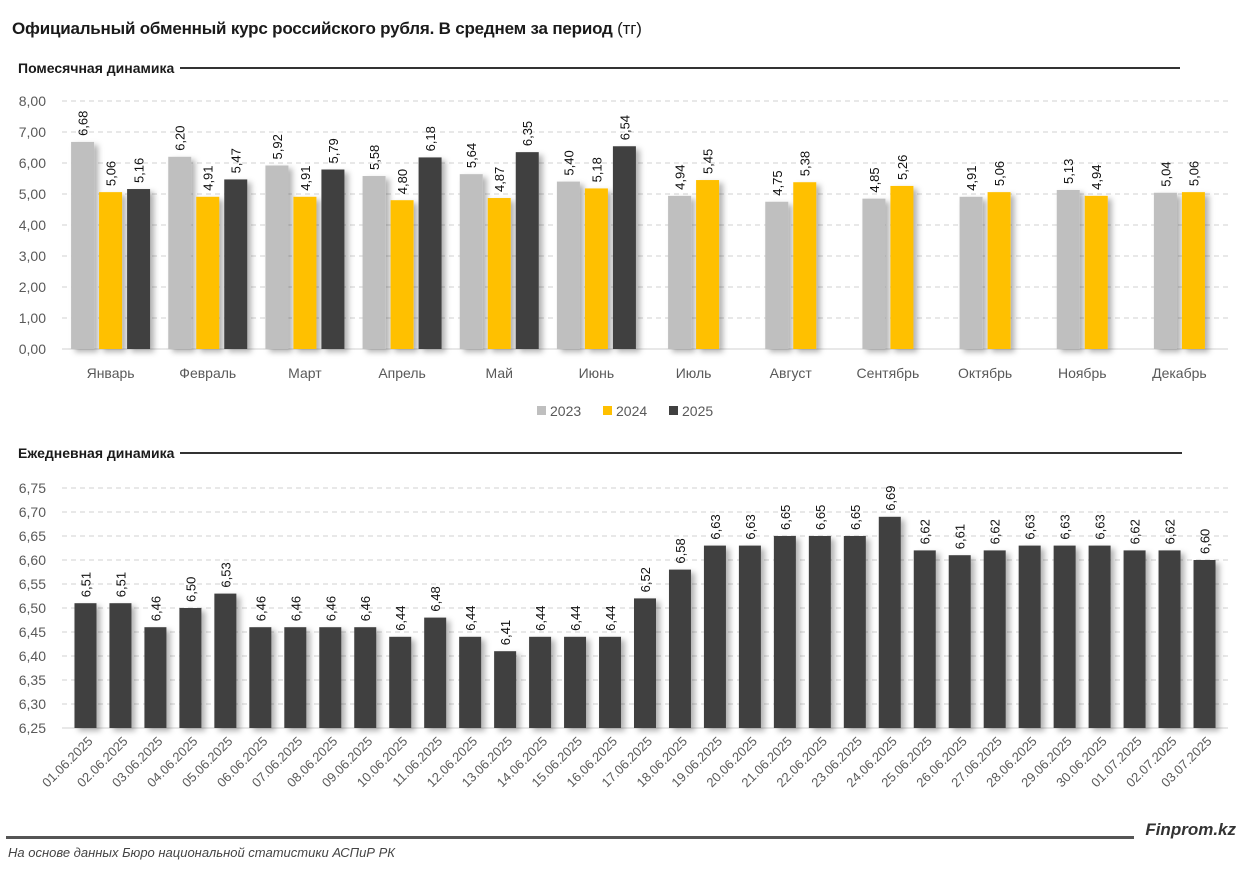 This screenshot has height=872, width=1250. I want to click on data-label: 5,47, so click(236, 160).